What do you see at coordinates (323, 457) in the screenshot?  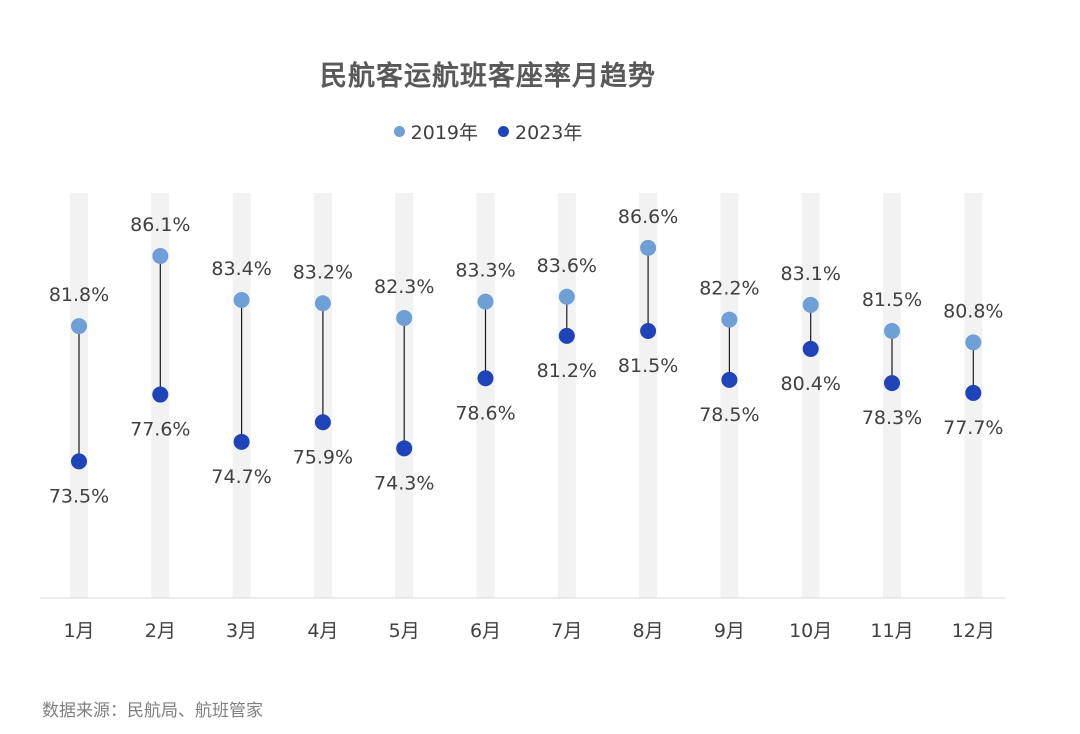 I see `data-label-2023: 75.9%` at bounding box center [323, 457].